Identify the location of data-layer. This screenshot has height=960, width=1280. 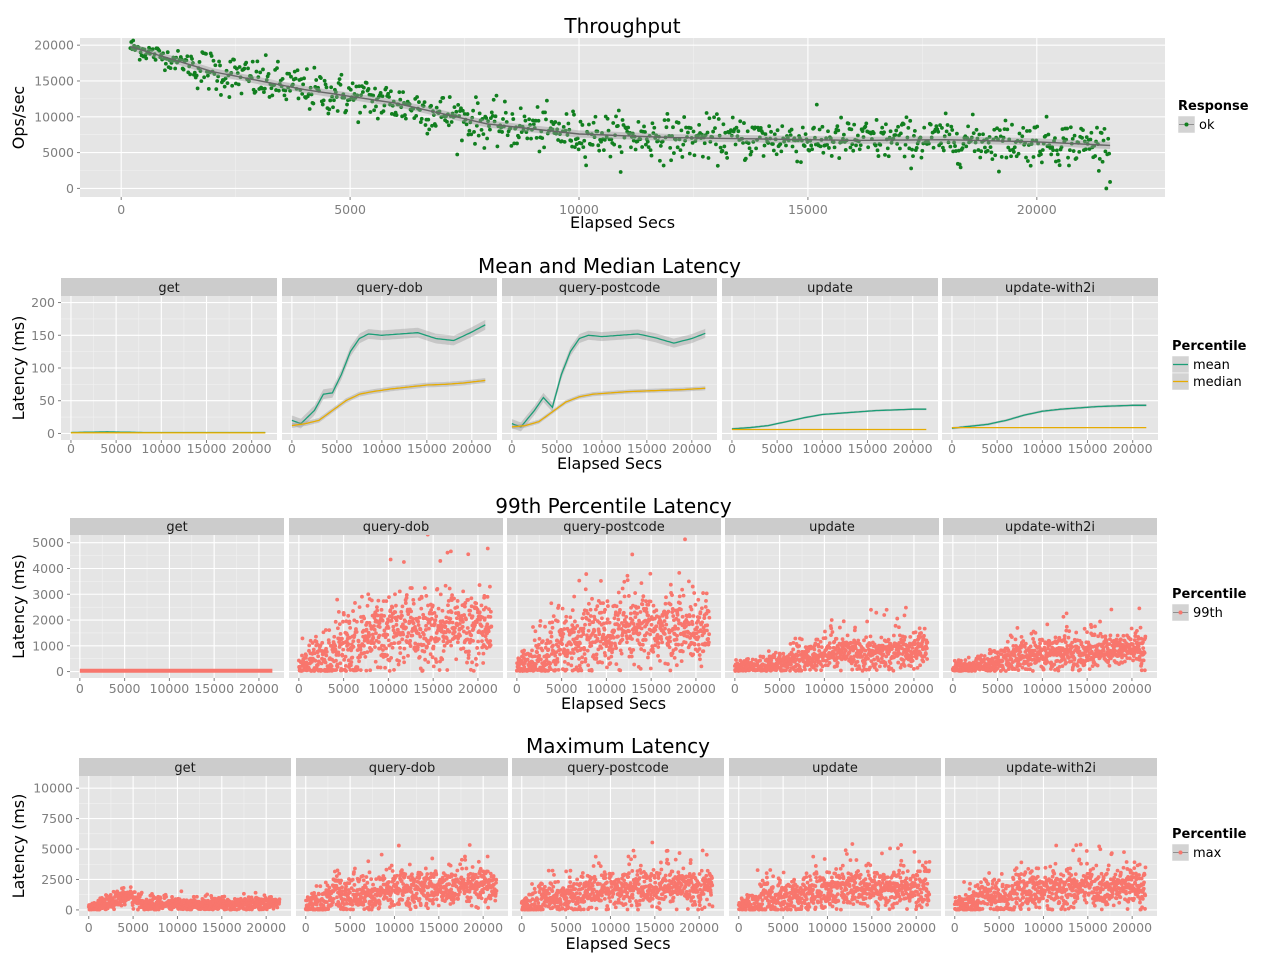
(620, 114).